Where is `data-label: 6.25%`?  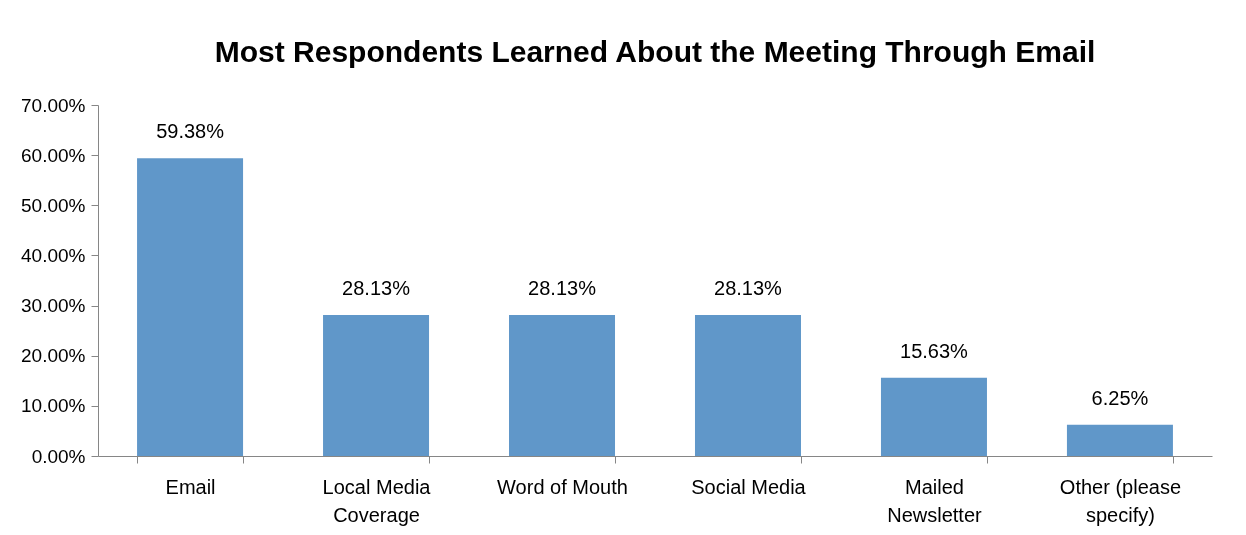 data-label: 6.25% is located at coordinates (1120, 397).